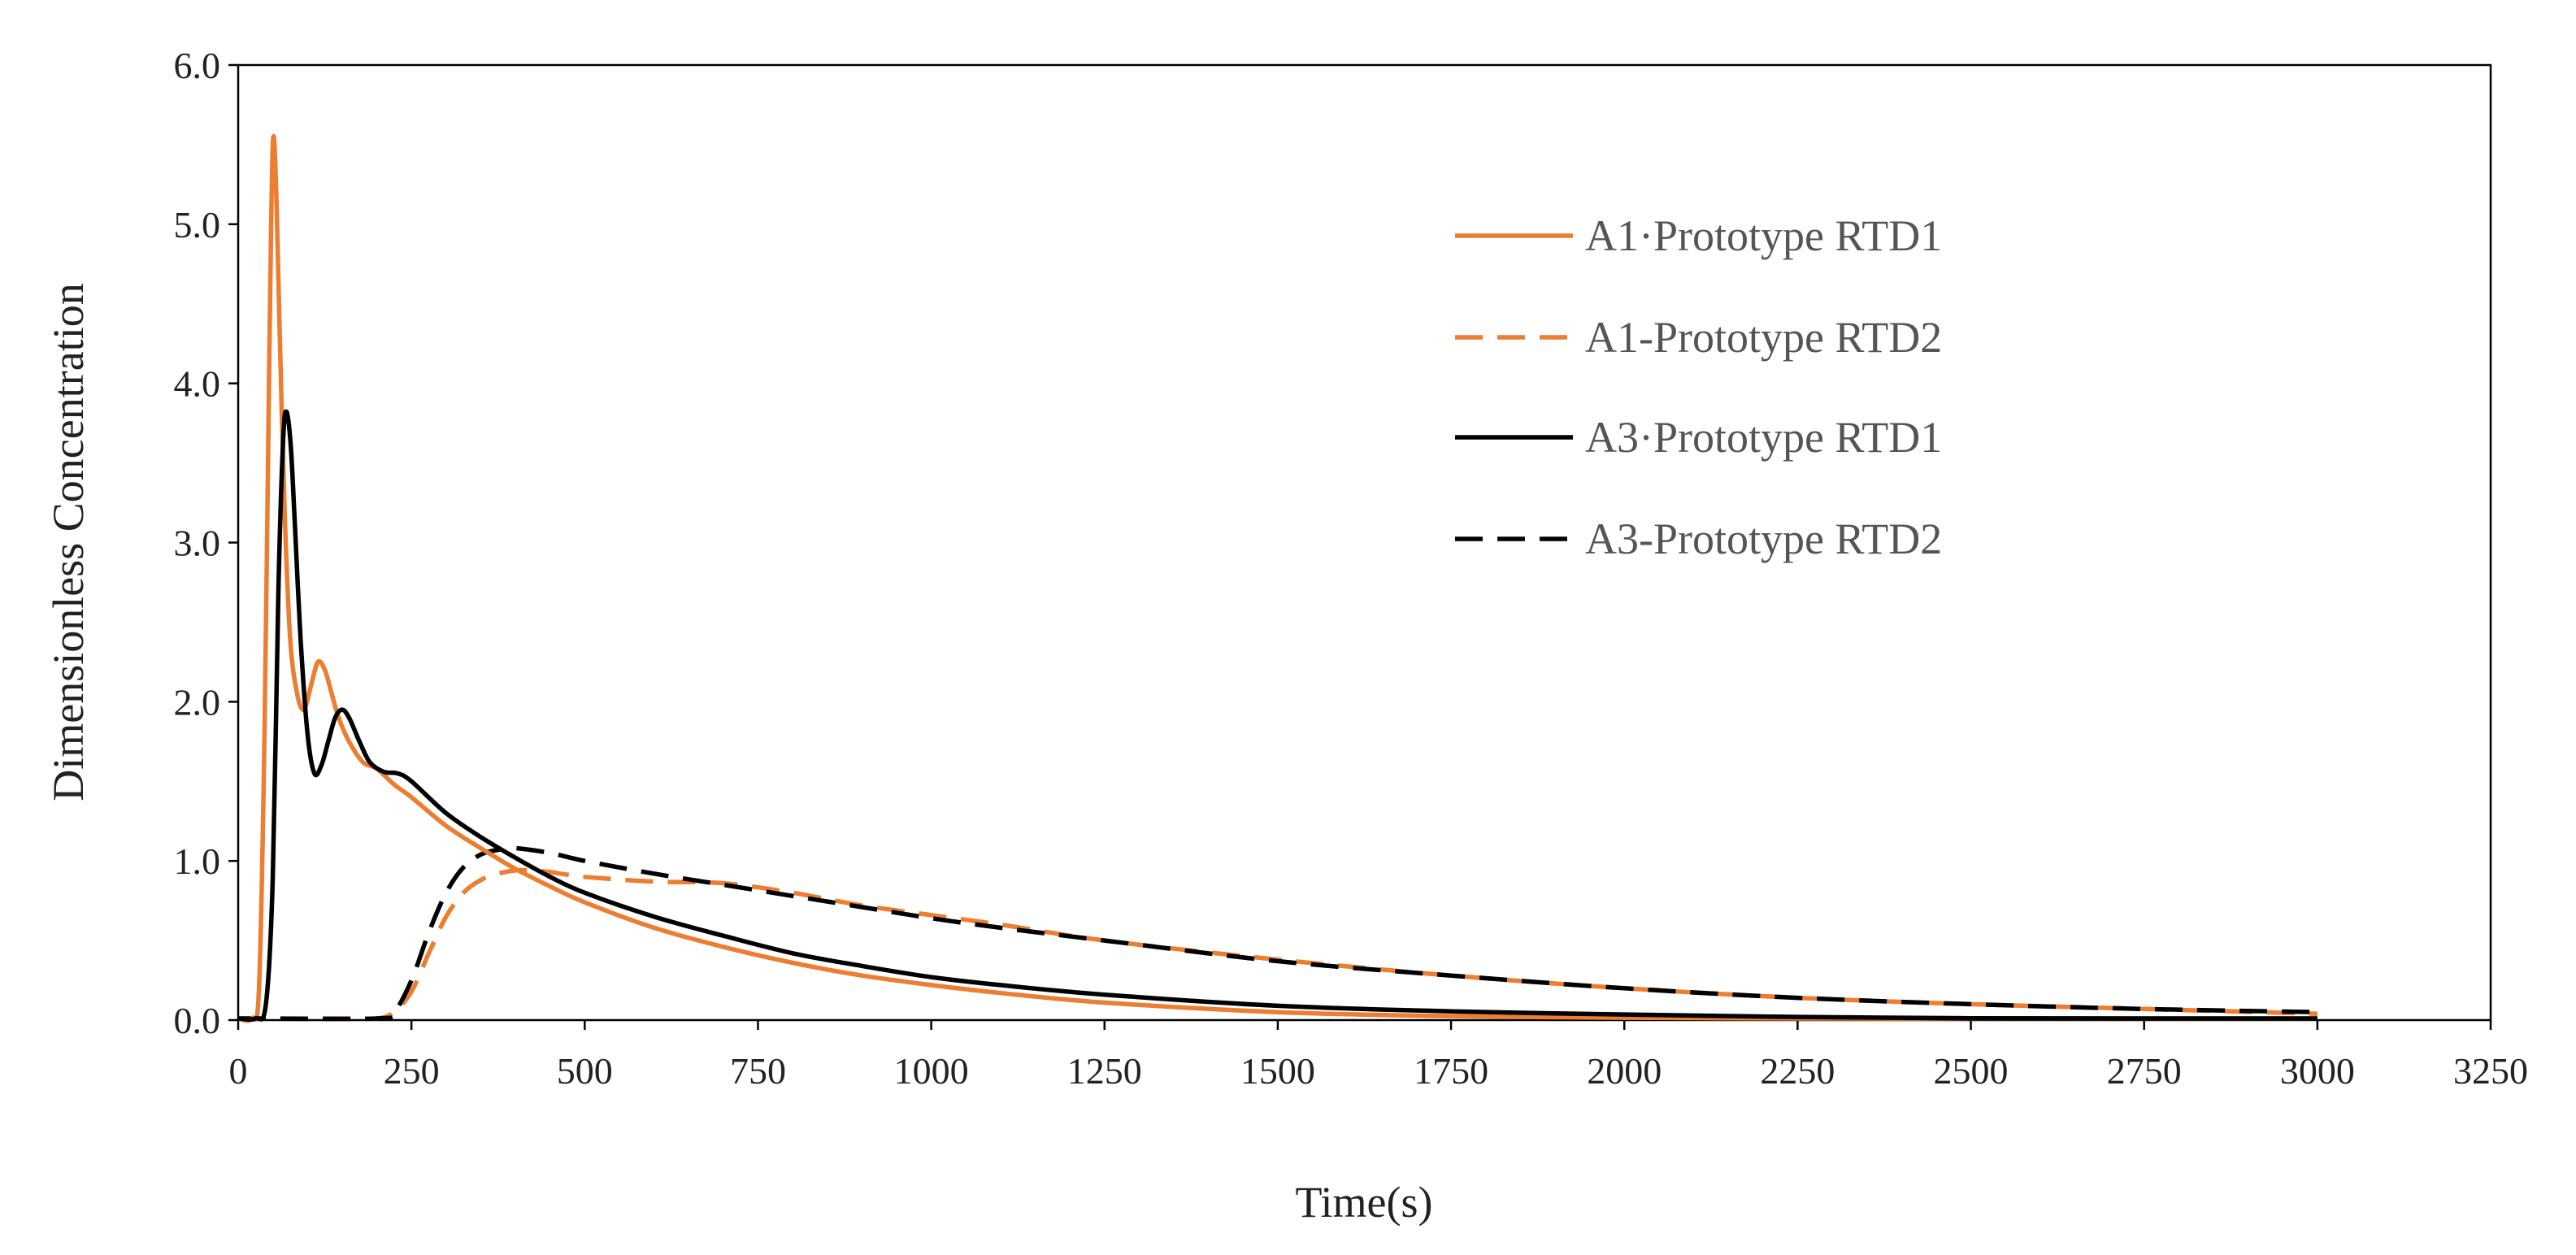  I want to click on y-tick-label: 2.0, so click(197, 702).